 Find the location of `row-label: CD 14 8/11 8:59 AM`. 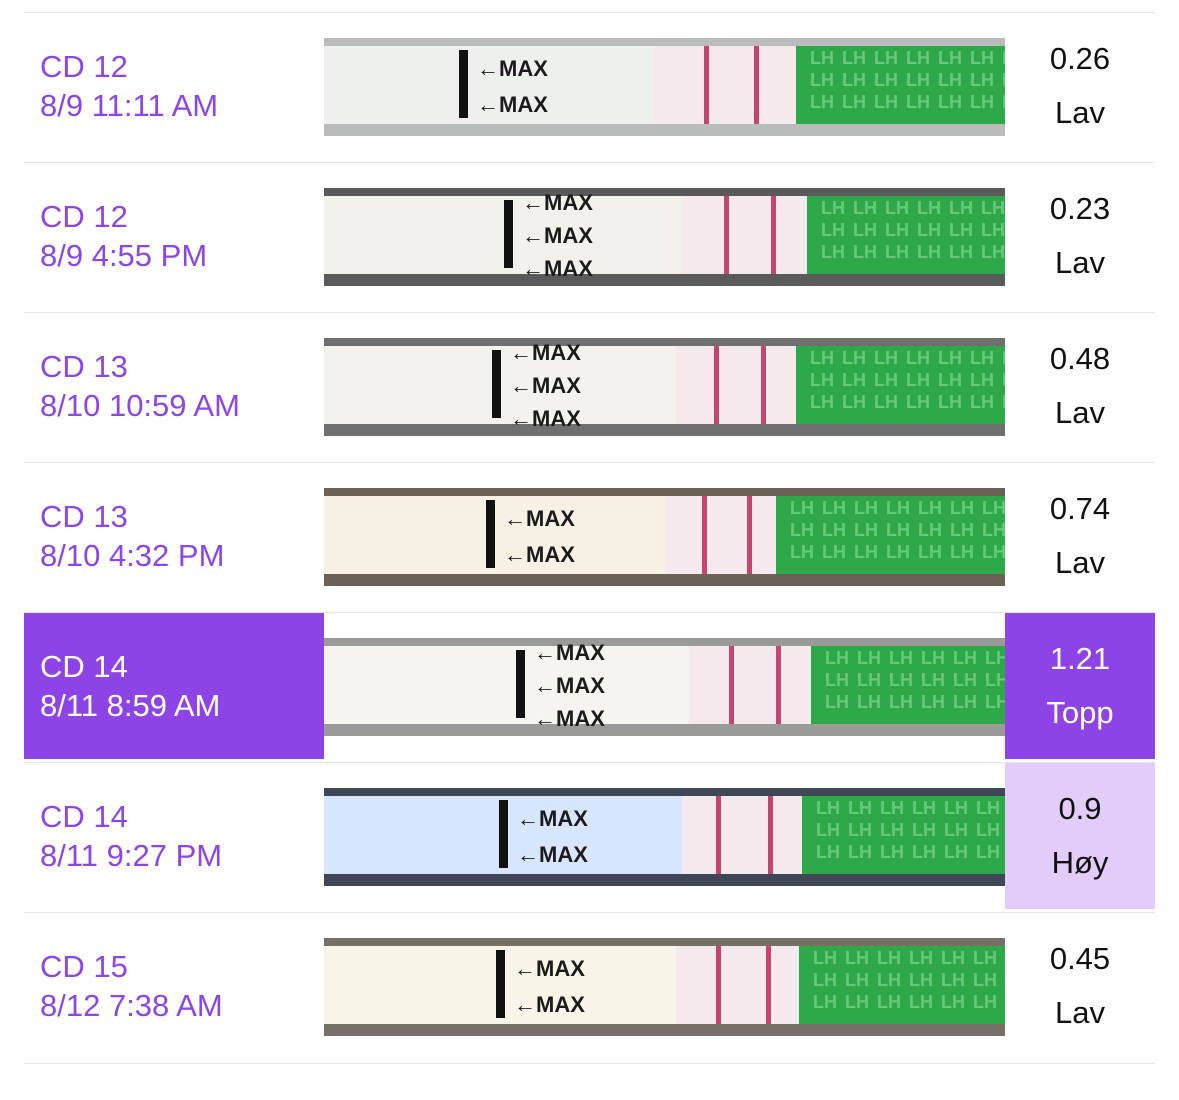

row-label: CD 14 8/11 8:59 AM is located at coordinates (174, 686).